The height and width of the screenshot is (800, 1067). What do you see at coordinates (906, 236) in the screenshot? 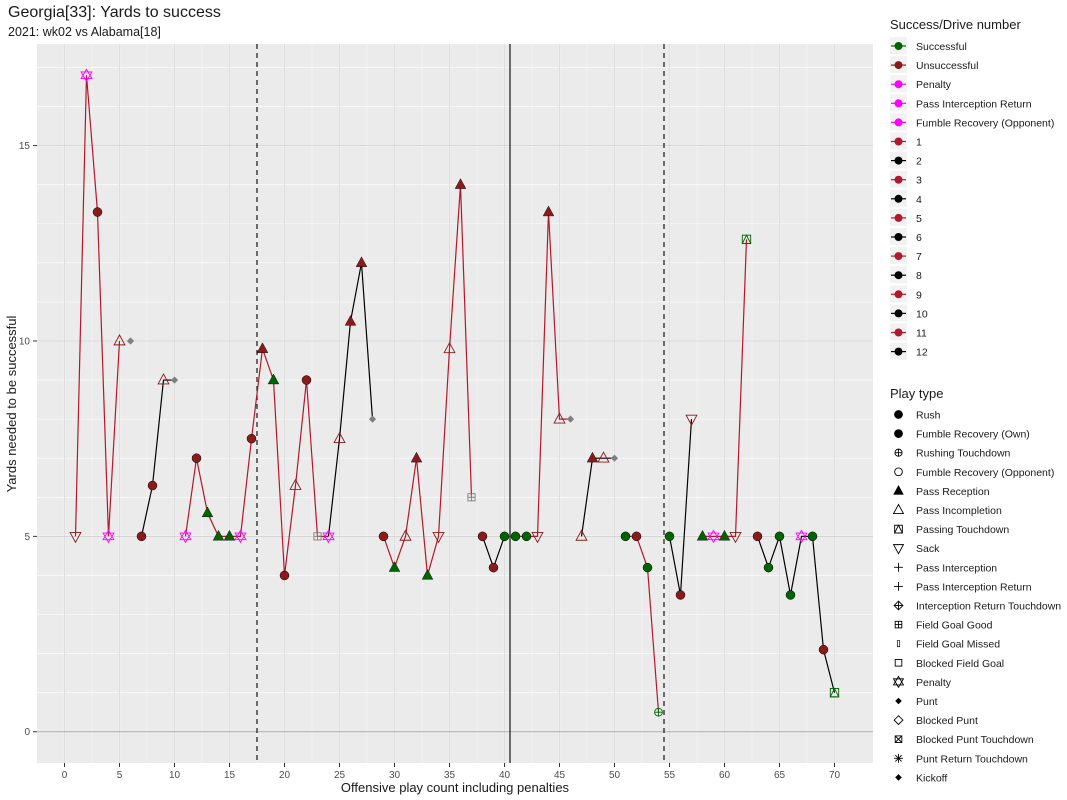
I see `legend-item: 6` at bounding box center [906, 236].